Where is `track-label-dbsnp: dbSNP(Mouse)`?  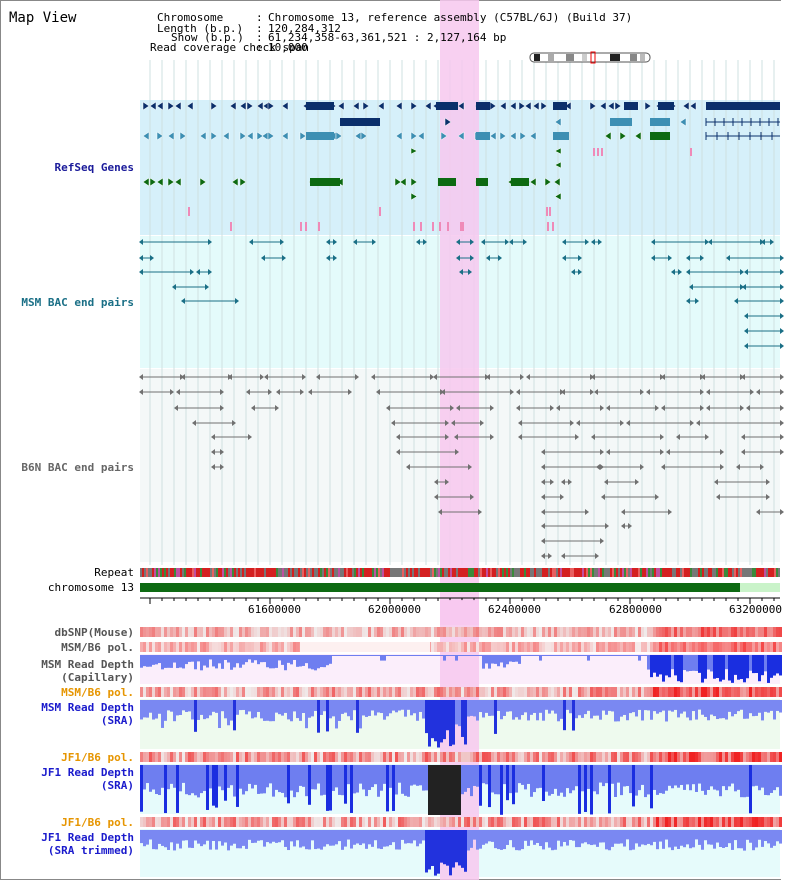
track-label-dbsnp: dbSNP(Mouse) is located at coordinates (94, 632).